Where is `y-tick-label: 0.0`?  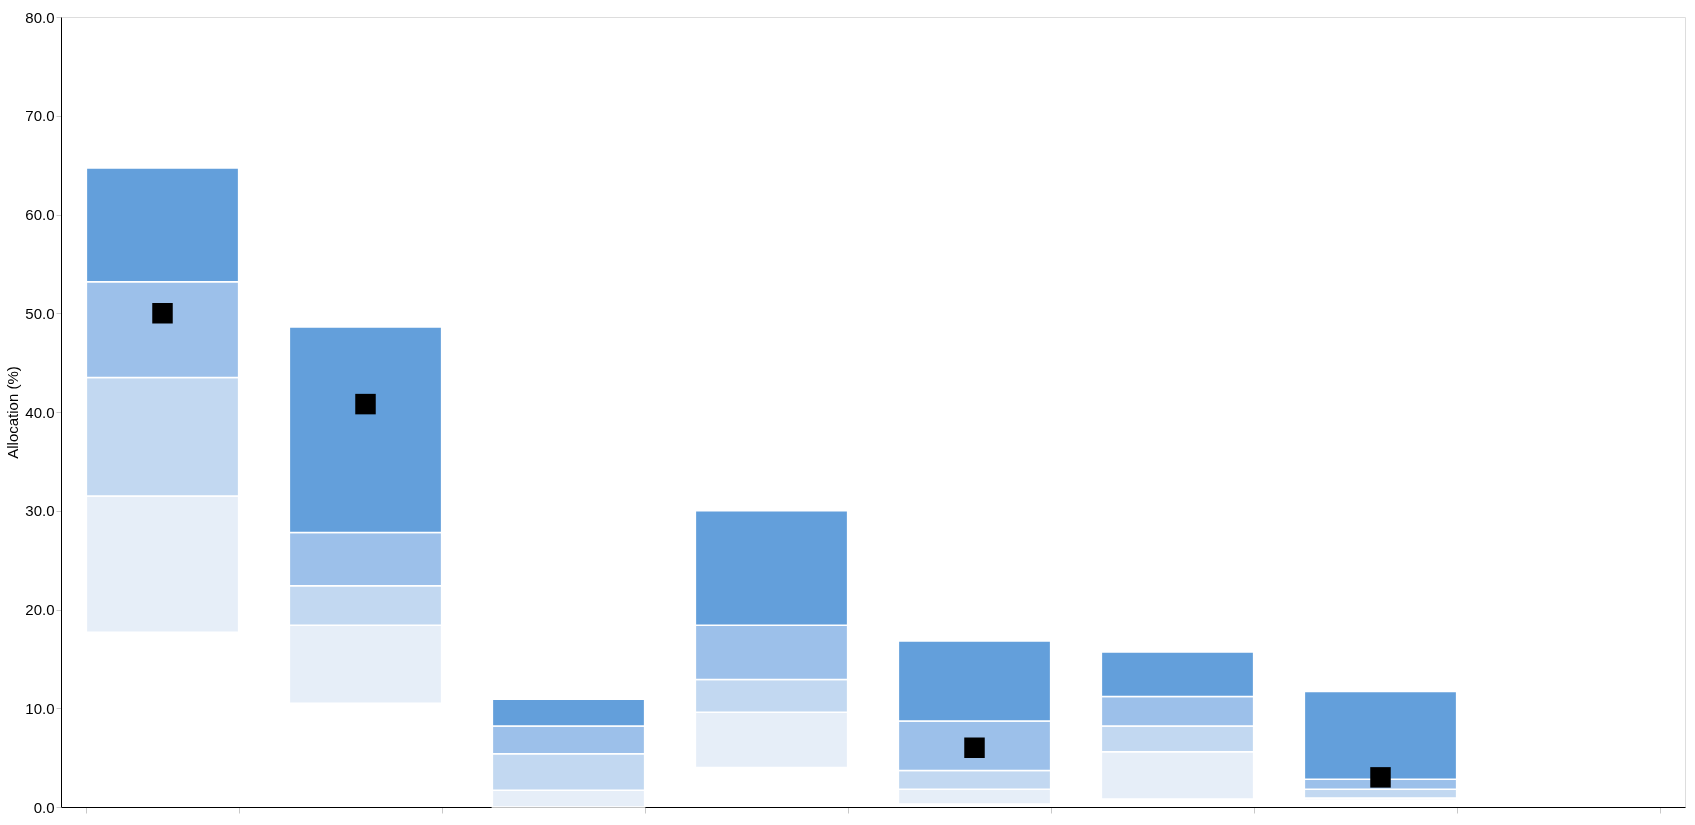
y-tick-label: 0.0 is located at coordinates (44, 807).